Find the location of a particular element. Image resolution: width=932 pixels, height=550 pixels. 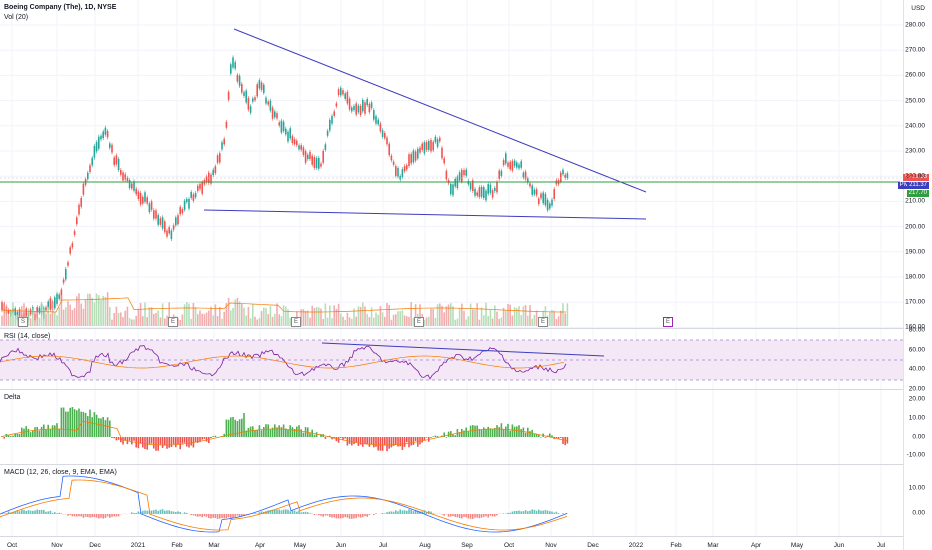

time-tick-label: Dec is located at coordinates (593, 545).